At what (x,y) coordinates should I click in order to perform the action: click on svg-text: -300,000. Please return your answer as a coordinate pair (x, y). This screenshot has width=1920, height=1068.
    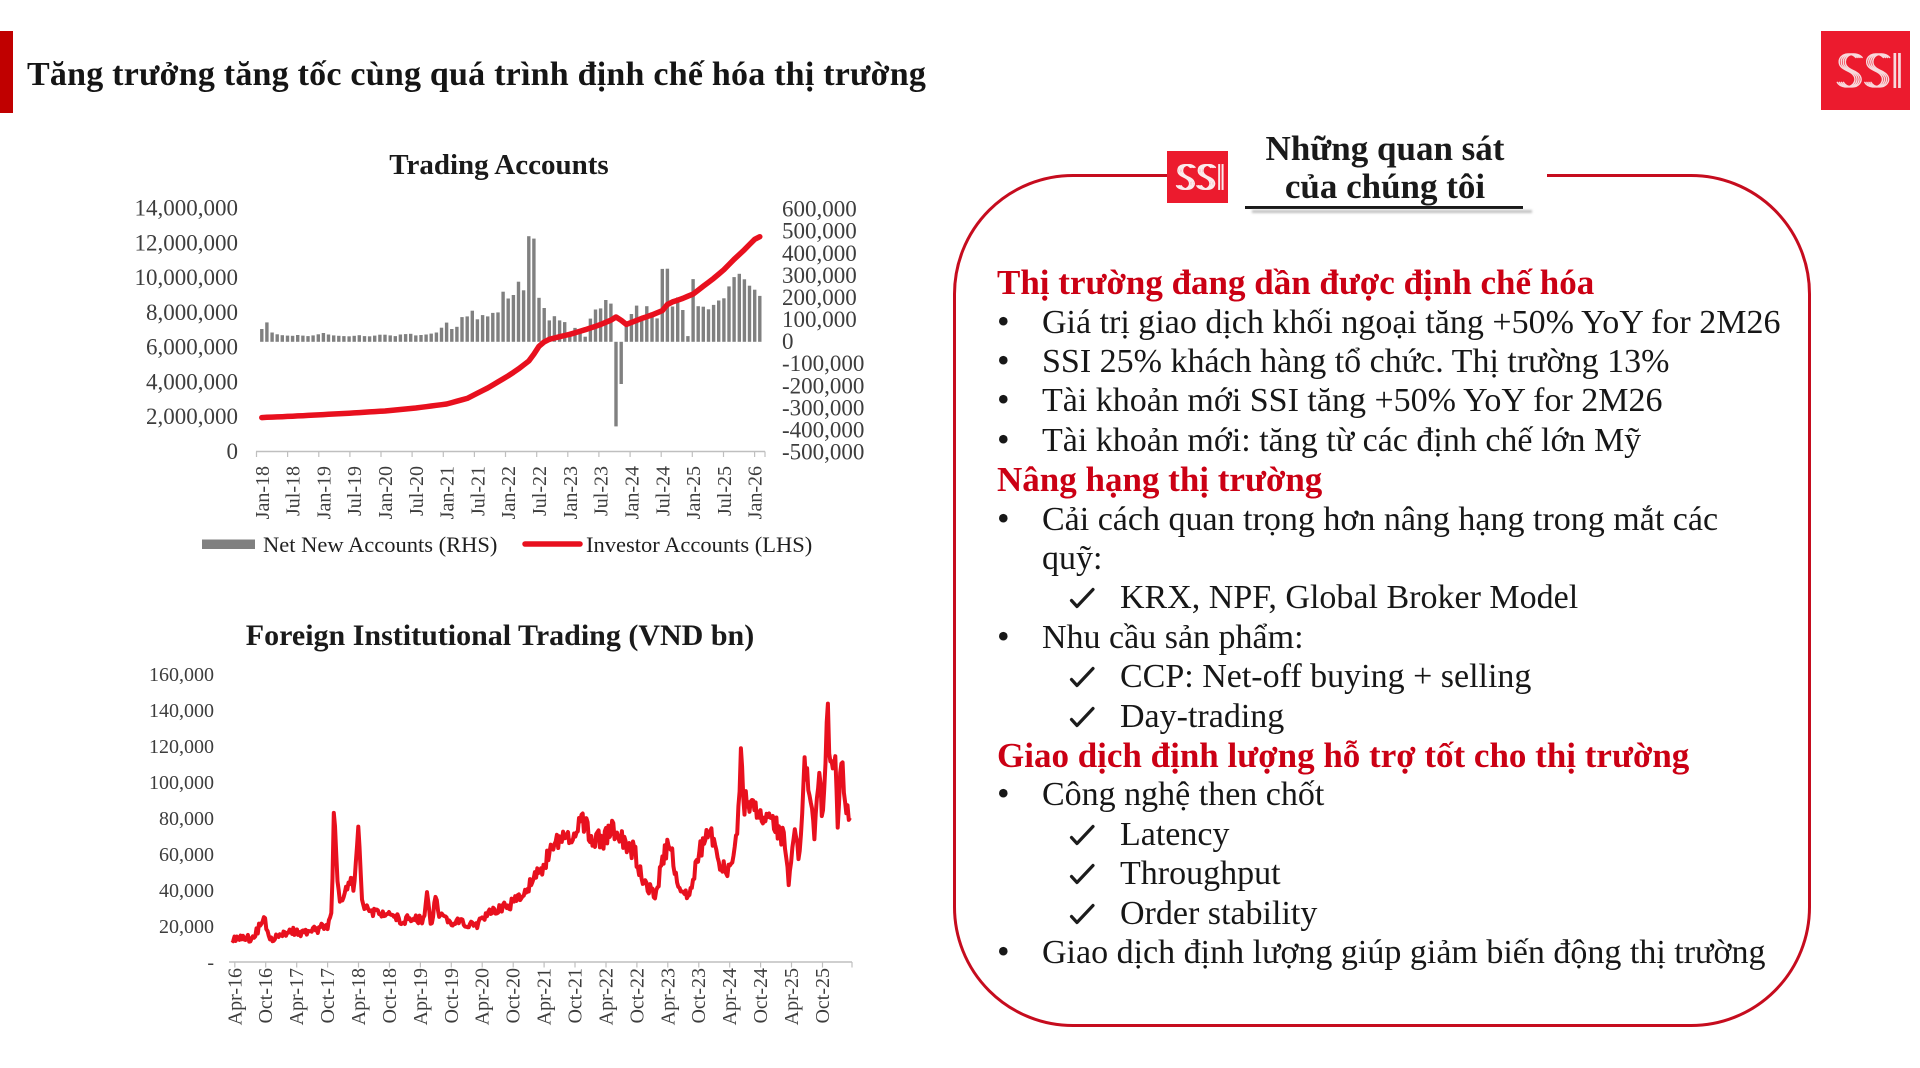
    Looking at the image, I should click on (823, 407).